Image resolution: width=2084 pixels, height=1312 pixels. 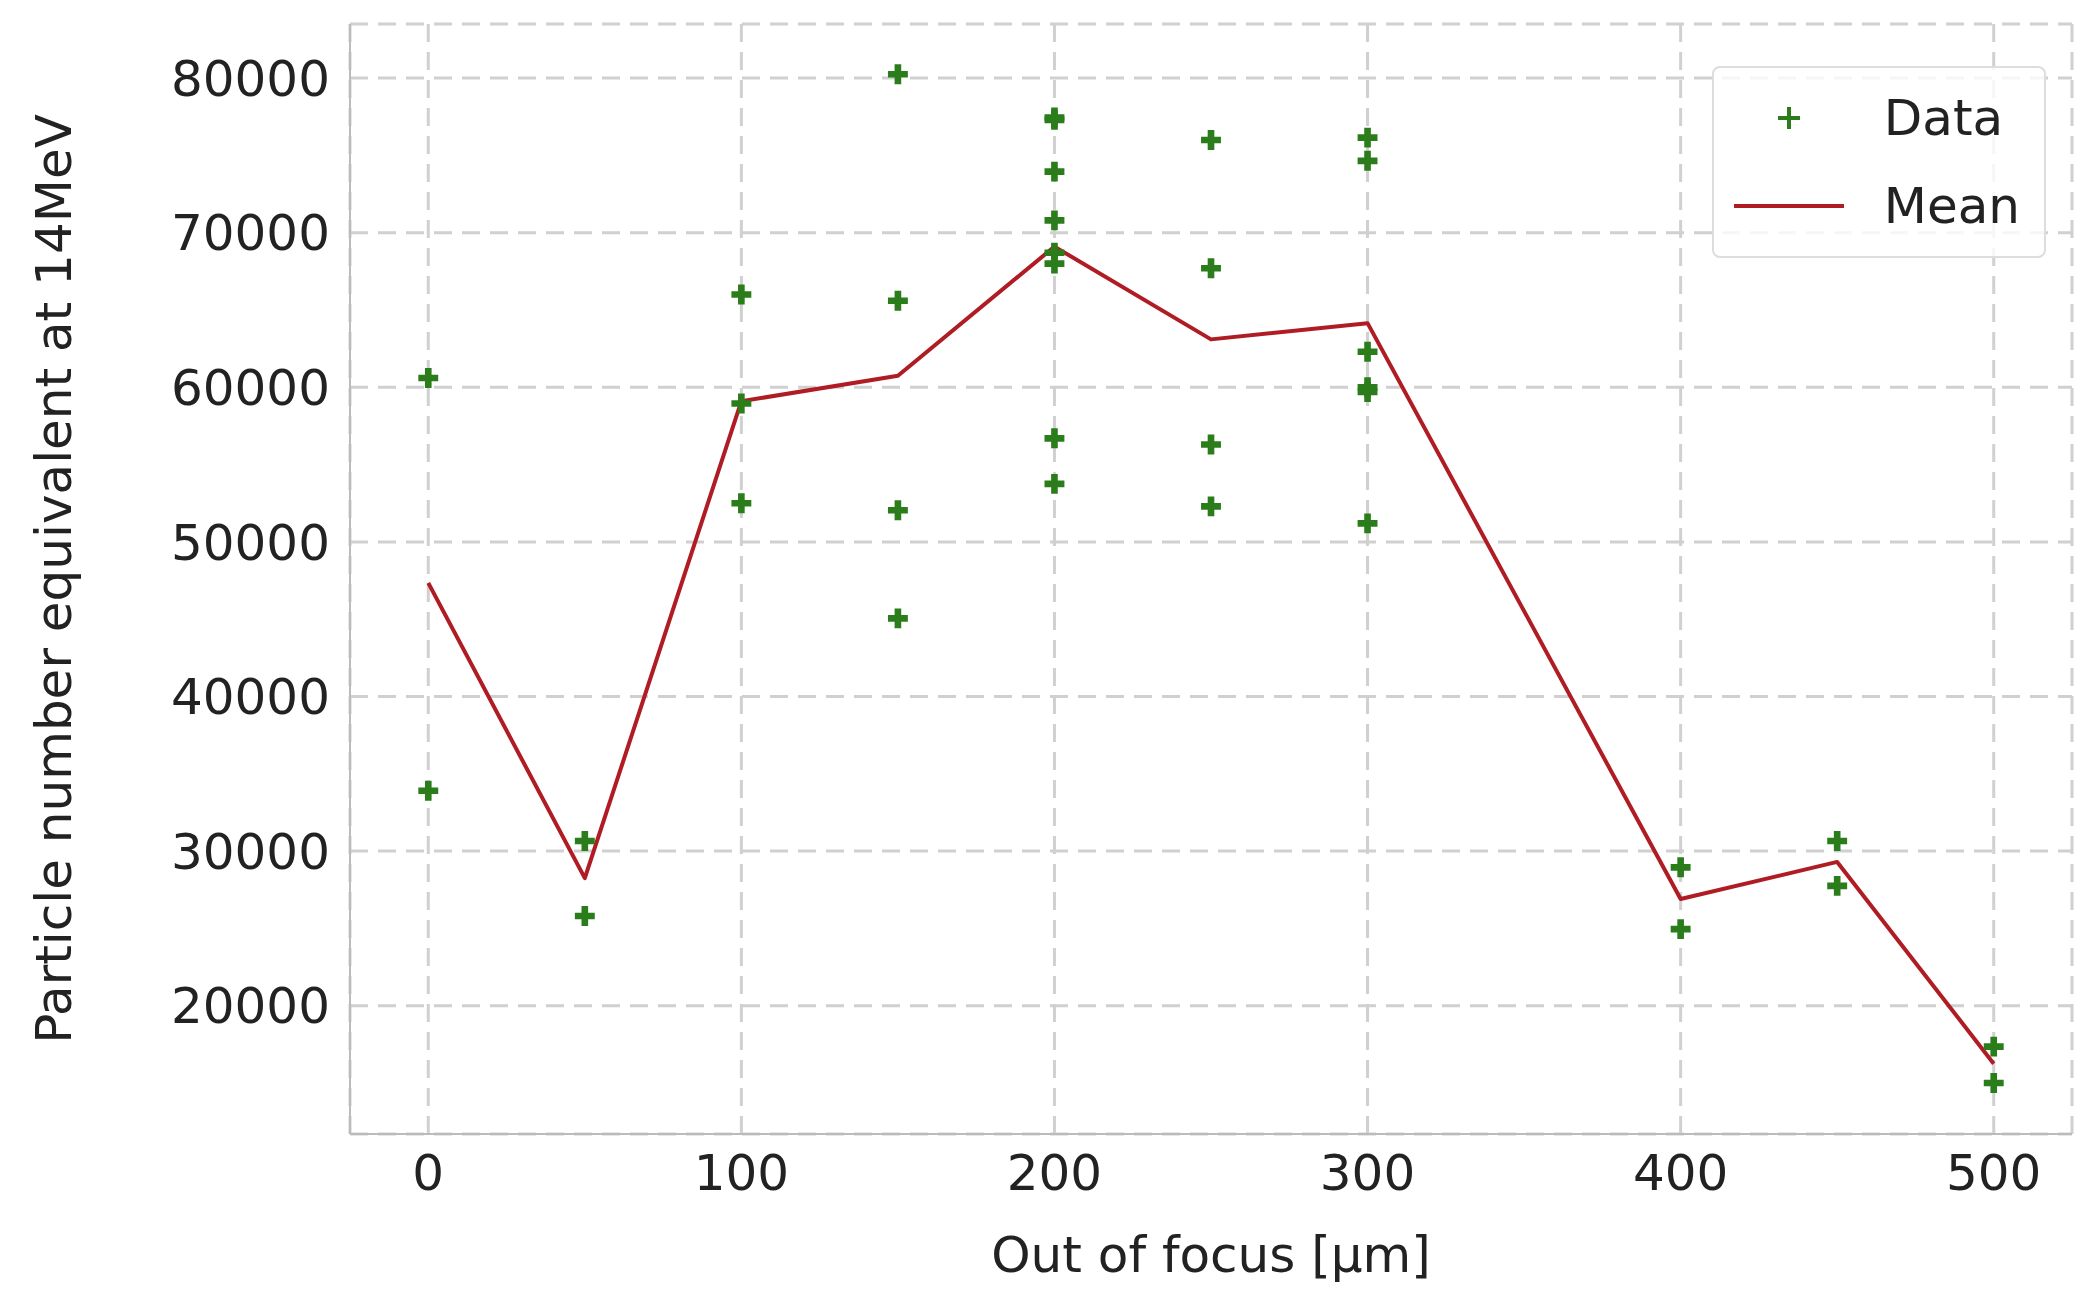 I want to click on x-tick-label: 0, so click(x=428, y=1172).